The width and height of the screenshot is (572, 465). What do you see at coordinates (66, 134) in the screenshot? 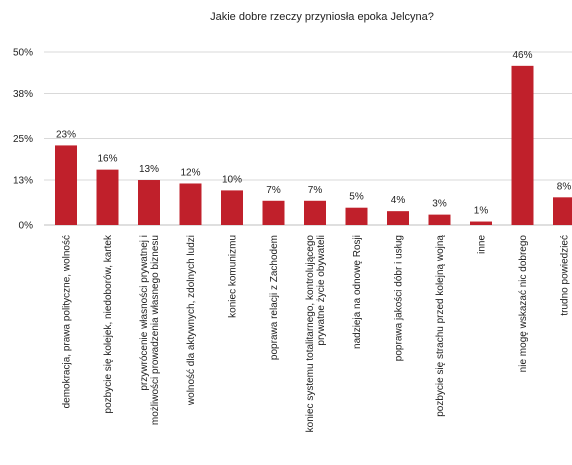
I see `data-label: 23%` at bounding box center [66, 134].